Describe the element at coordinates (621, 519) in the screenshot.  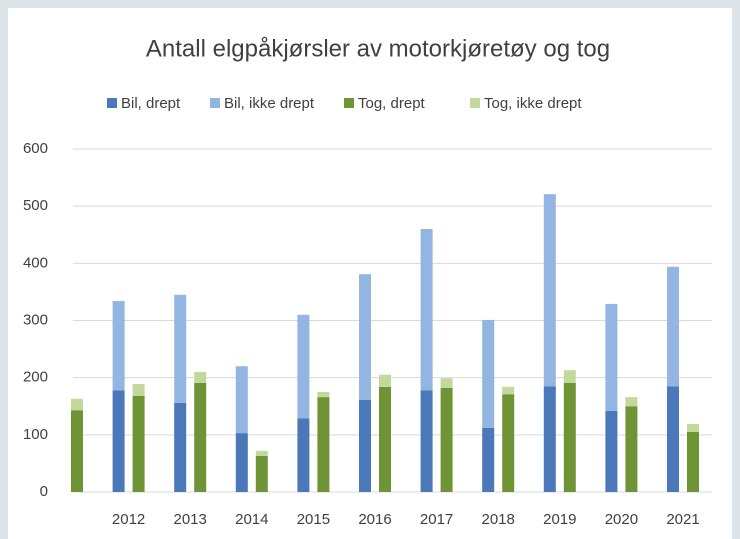
I see `x-tick-label: 2020` at that location.